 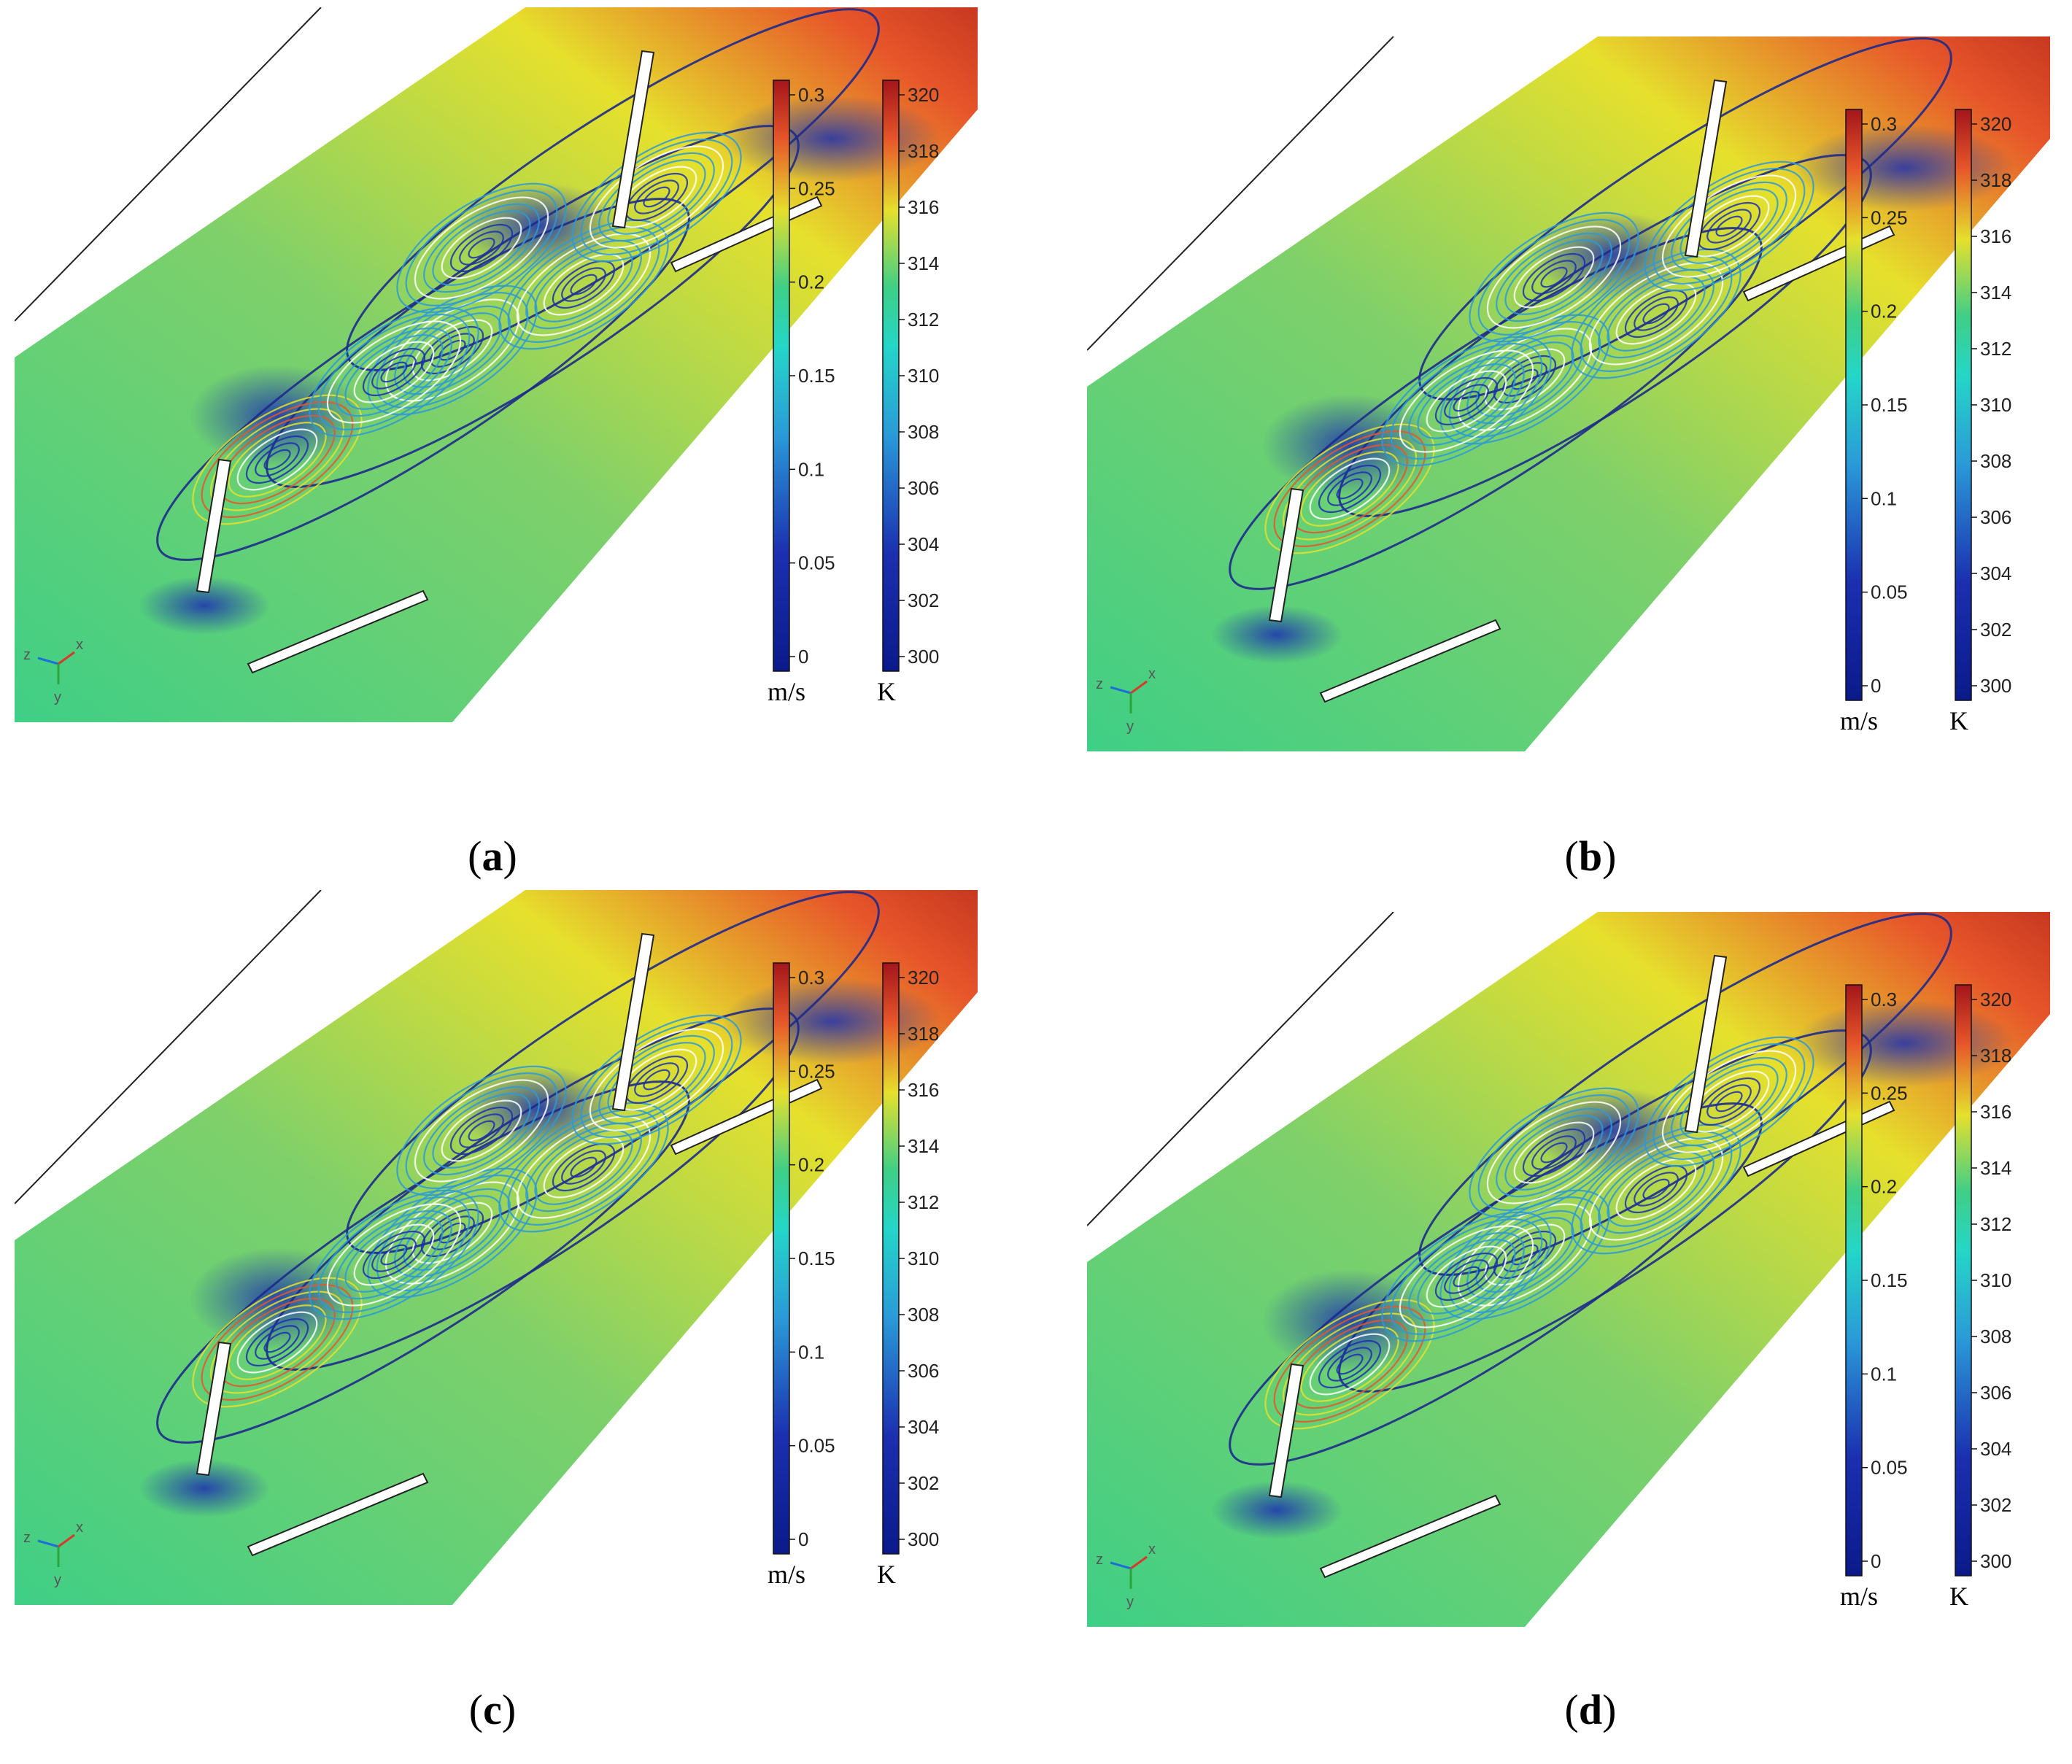 What do you see at coordinates (1590, 1710) in the screenshot?
I see `caption-d: (d)` at bounding box center [1590, 1710].